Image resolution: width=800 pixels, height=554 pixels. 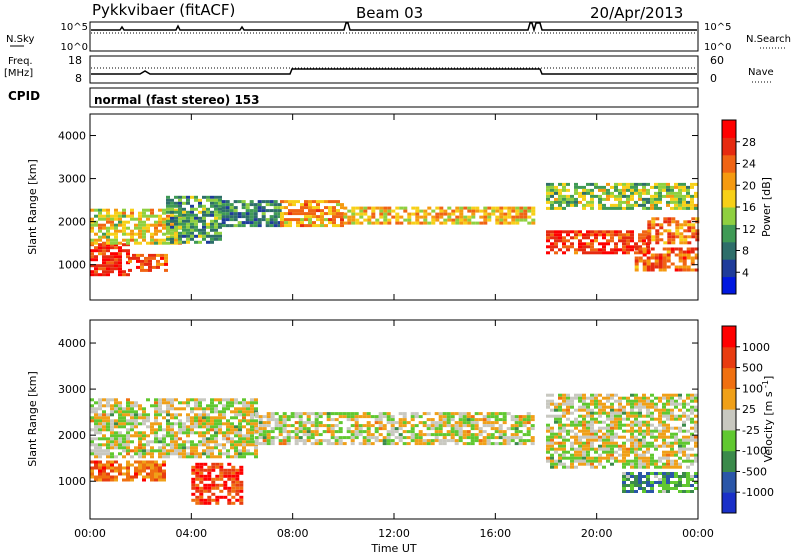 What do you see at coordinates (758, 492) in the screenshot?
I see `velocity-colorbar-tick-label: -1000` at bounding box center [758, 492].